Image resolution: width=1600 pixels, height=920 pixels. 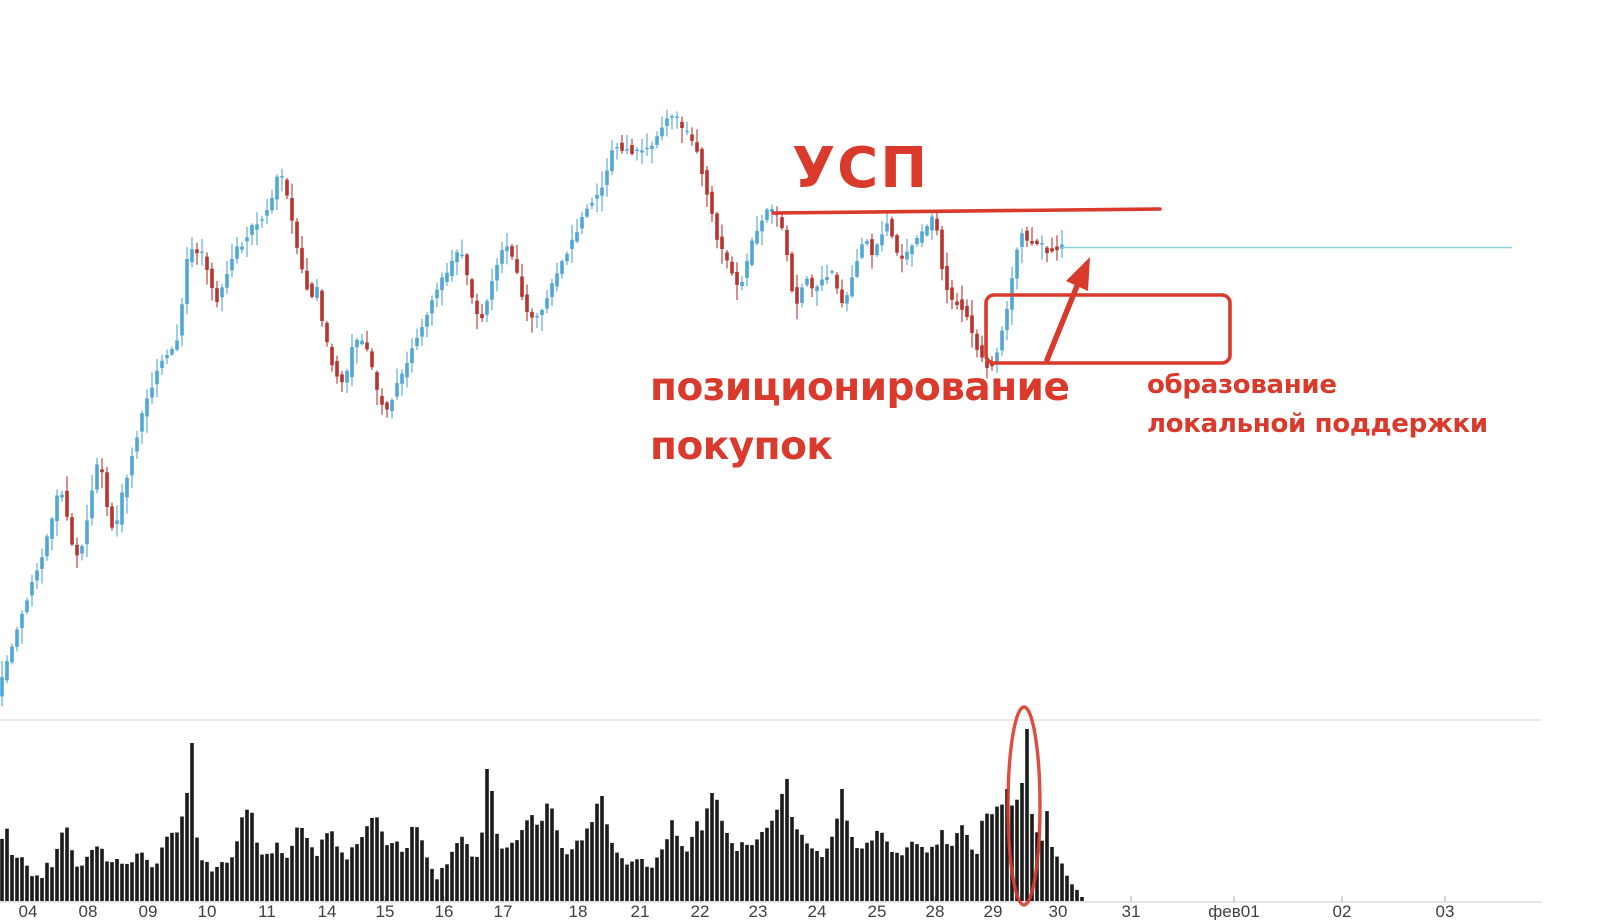 What do you see at coordinates (267, 911) in the screenshot?
I see `x-axis-label: 11` at bounding box center [267, 911].